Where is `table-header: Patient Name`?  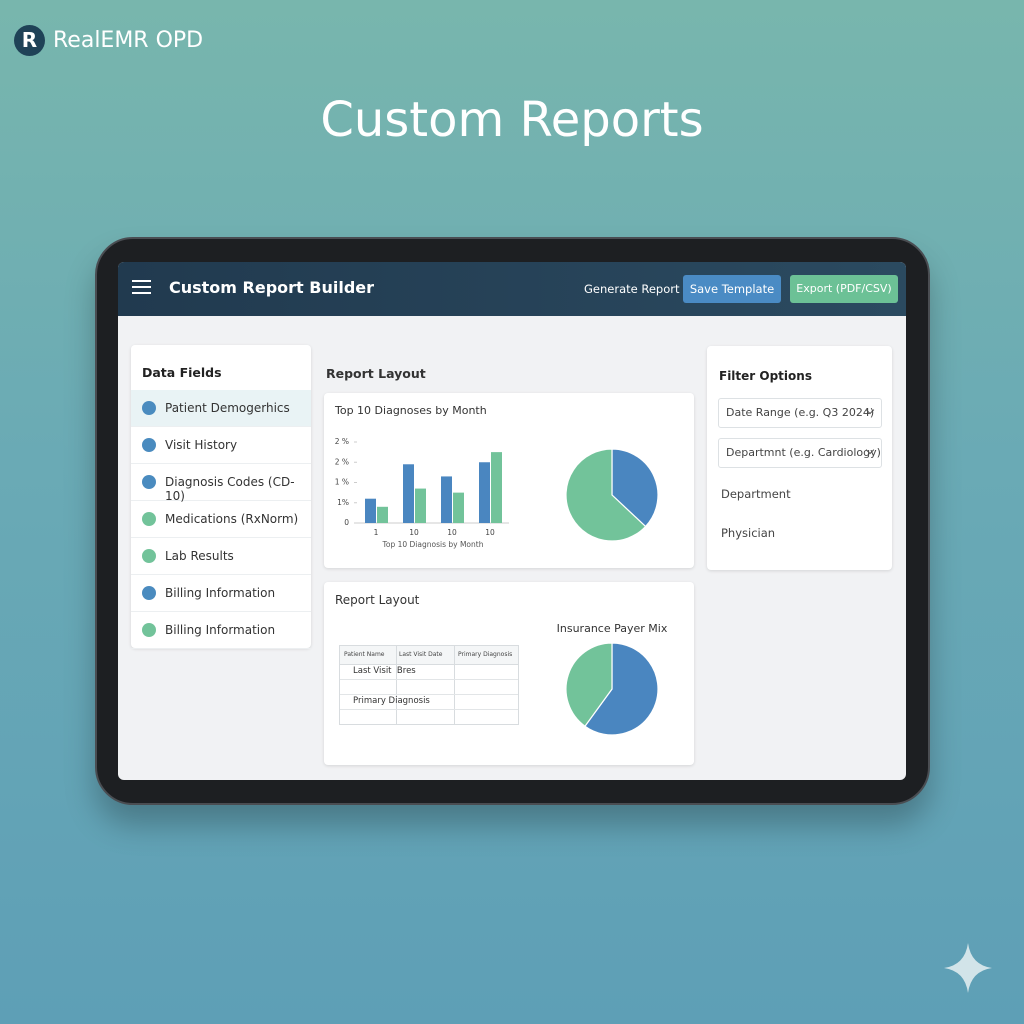 table-header: Patient Name is located at coordinates (364, 654).